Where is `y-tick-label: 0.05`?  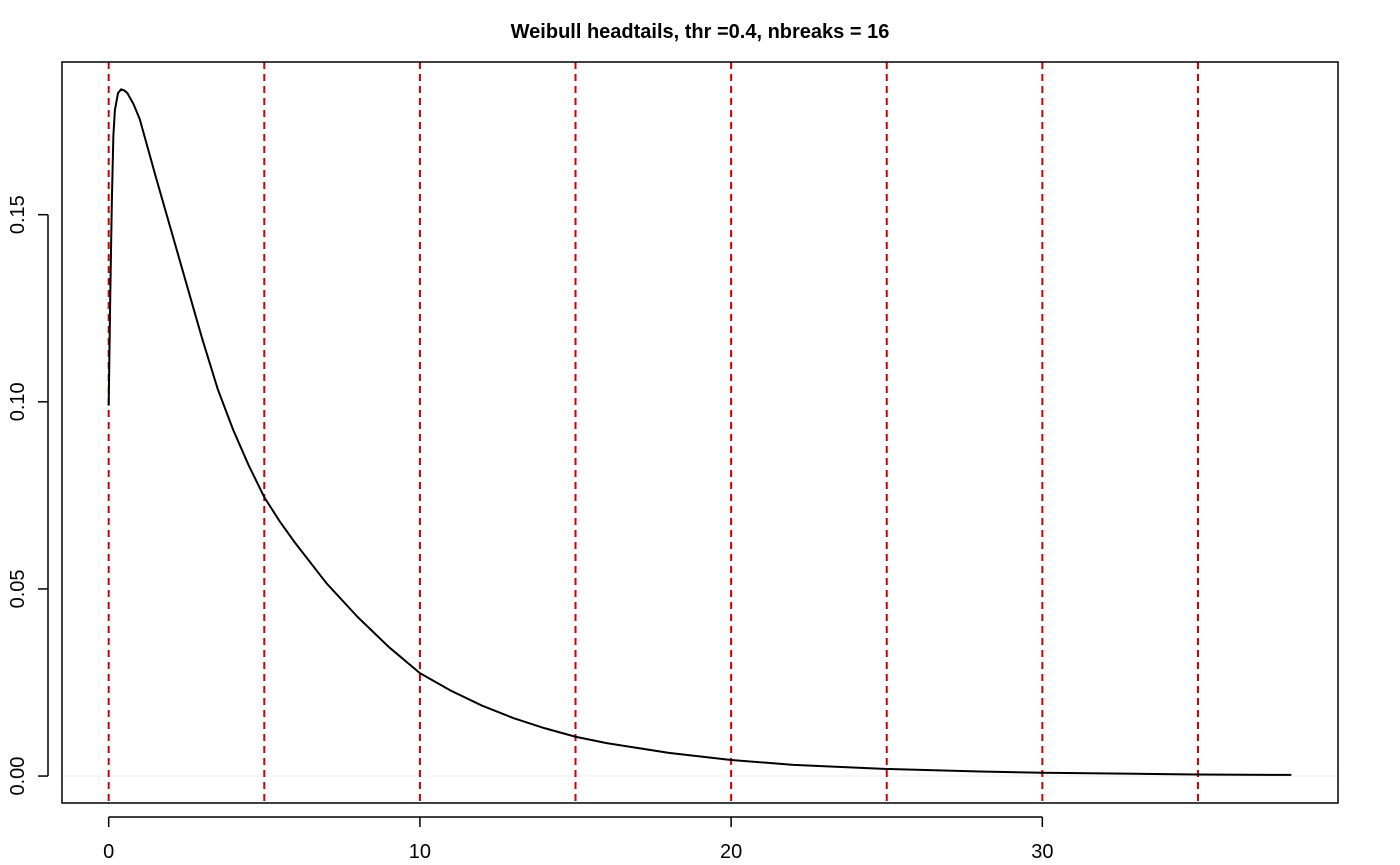 y-tick-label: 0.05 is located at coordinates (18, 588).